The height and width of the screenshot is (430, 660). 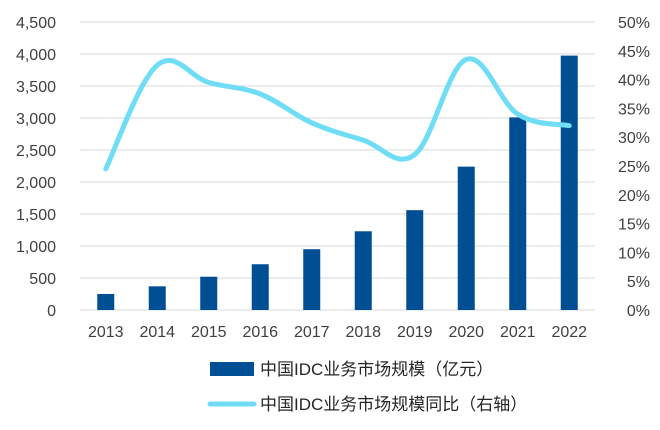 What do you see at coordinates (634, 253) in the screenshot?
I see `y-right-tick-label: 10%` at bounding box center [634, 253].